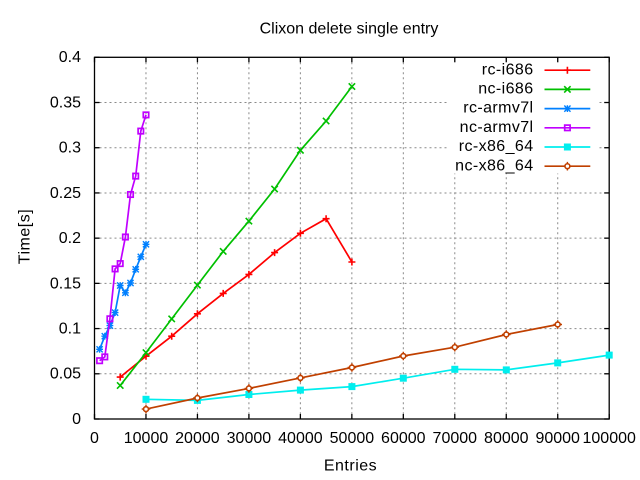 The width and height of the screenshot is (640, 480). What do you see at coordinates (65, 193) in the screenshot?
I see `svg-text: 0.25` at bounding box center [65, 193].